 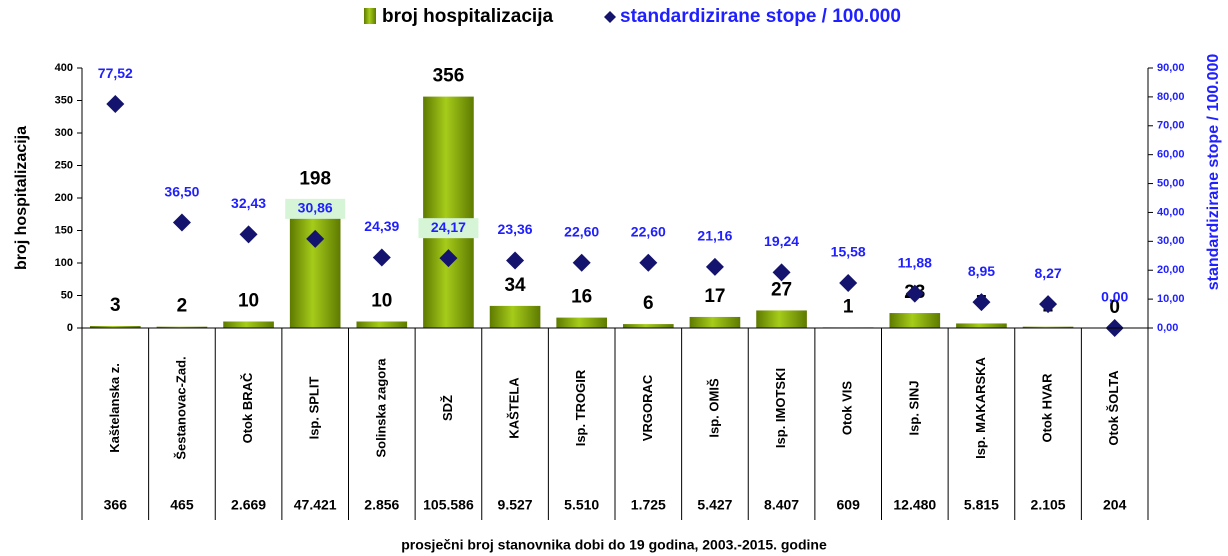 I want to click on bar-value-label: 2, so click(x=182, y=306).